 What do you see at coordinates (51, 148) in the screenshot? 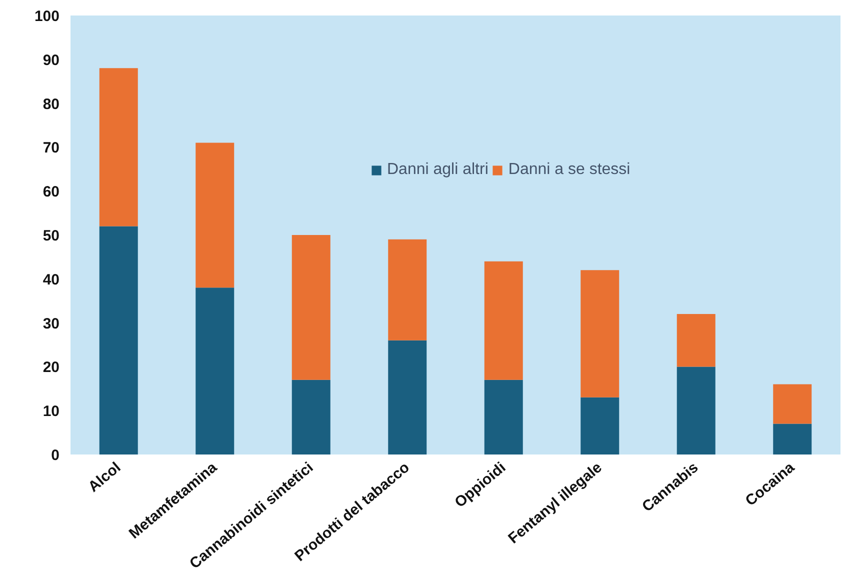
I see `y-tick-label: 70` at bounding box center [51, 148].